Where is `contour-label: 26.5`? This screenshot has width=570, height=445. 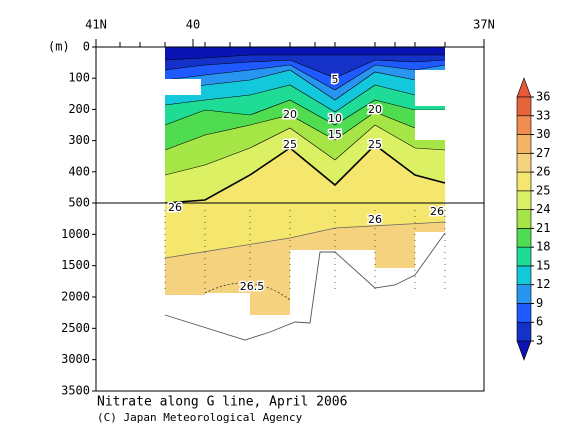
contour-label: 26.5 is located at coordinates (252, 286).